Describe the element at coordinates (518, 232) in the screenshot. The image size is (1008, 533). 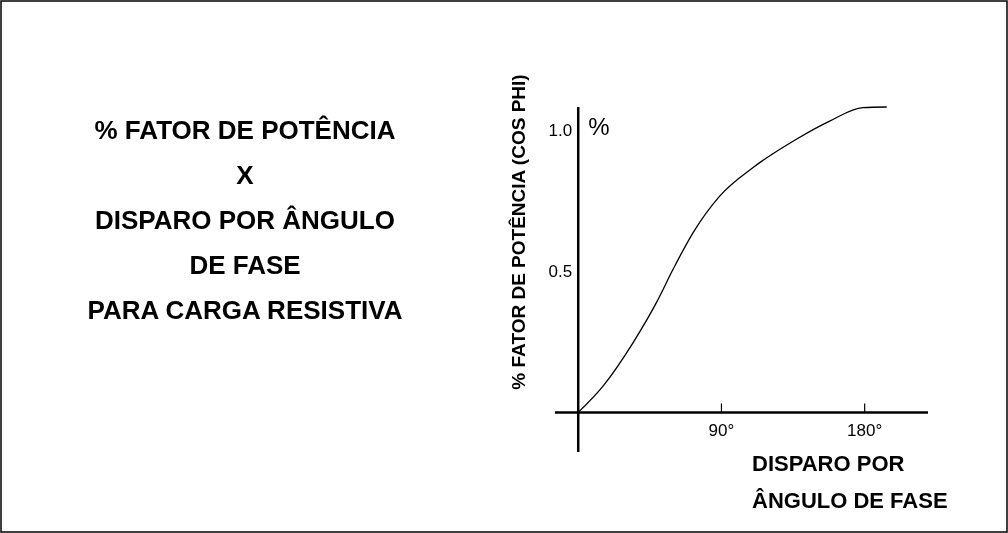
I see `y-axis-title: % FATOR DE POTÊNCIA (COS PHI)` at that location.